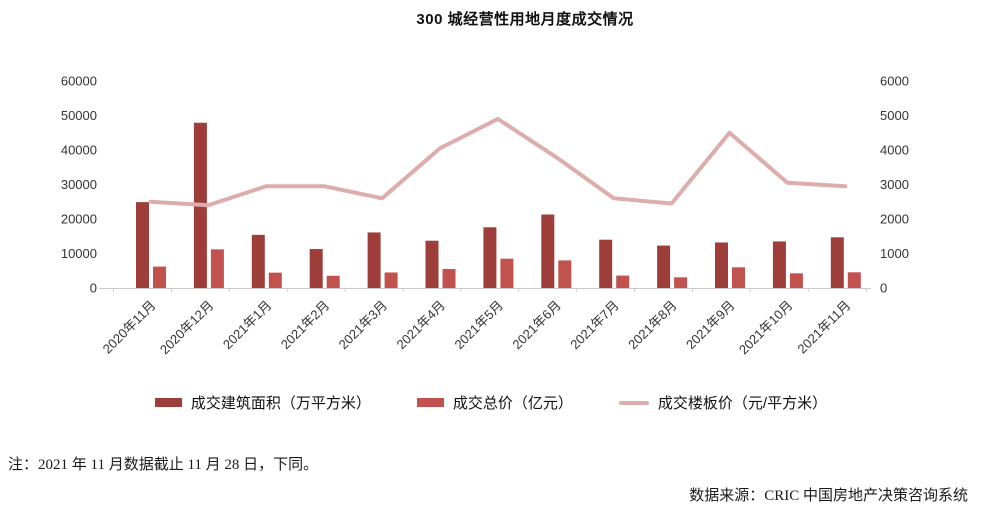 Image resolution: width=982 pixels, height=518 pixels. I want to click on legend-label-floor-area: 成交建筑面积（万平方米）, so click(280, 403).